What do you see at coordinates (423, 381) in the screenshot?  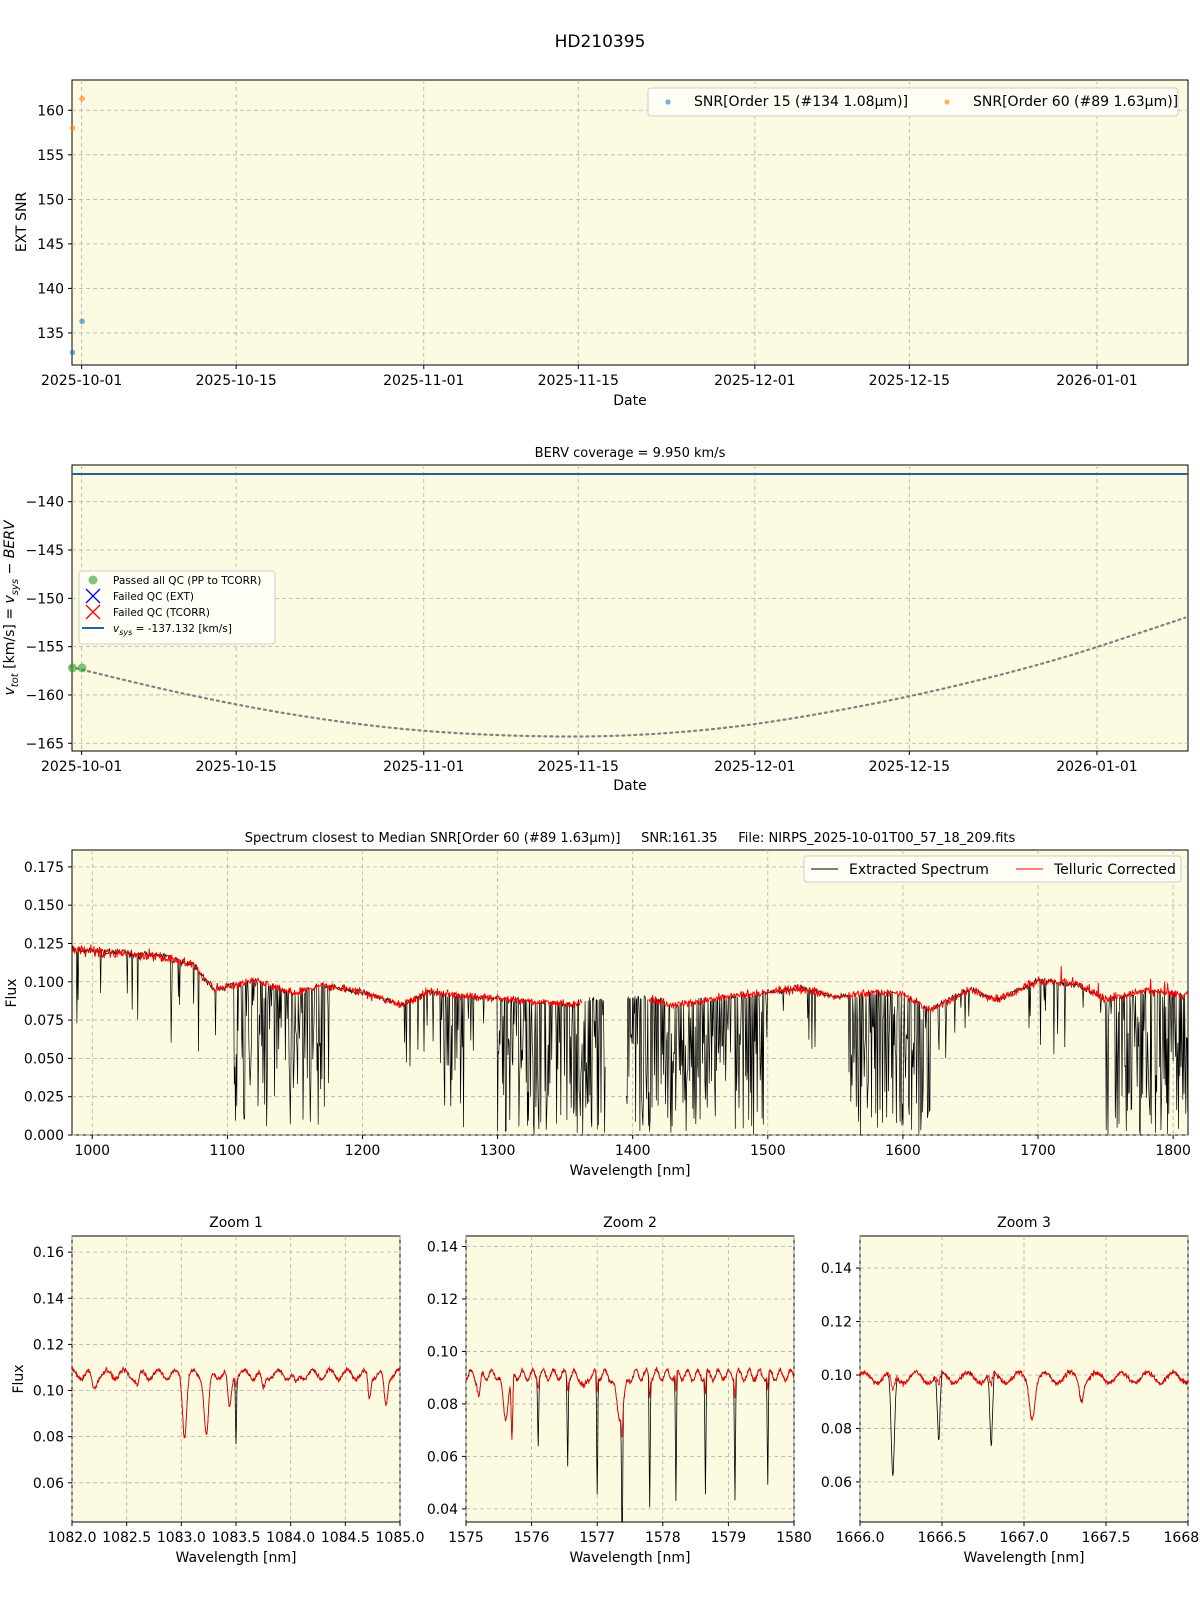 I see `snr-x-tick-label: 2025-11-01` at bounding box center [423, 381].